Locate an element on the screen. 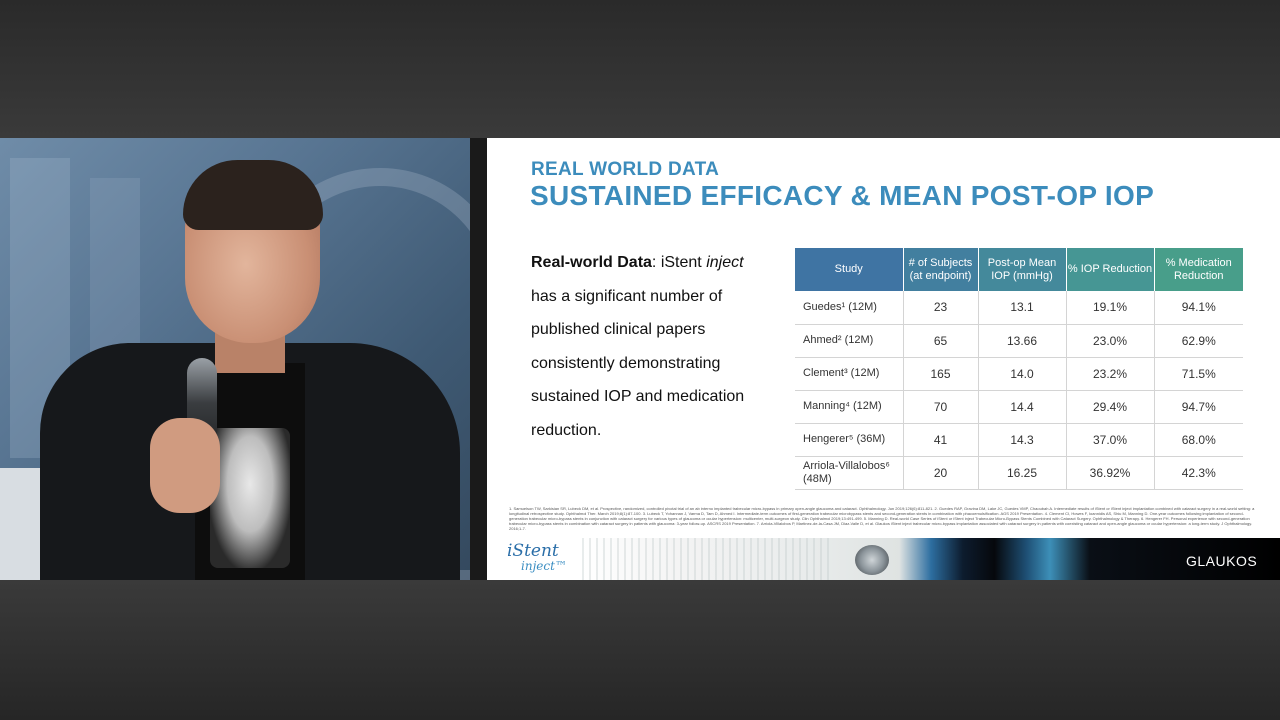 This screenshot has width=1280, height=720. column-header: # of Subjects (at endpoint) is located at coordinates (941, 269).